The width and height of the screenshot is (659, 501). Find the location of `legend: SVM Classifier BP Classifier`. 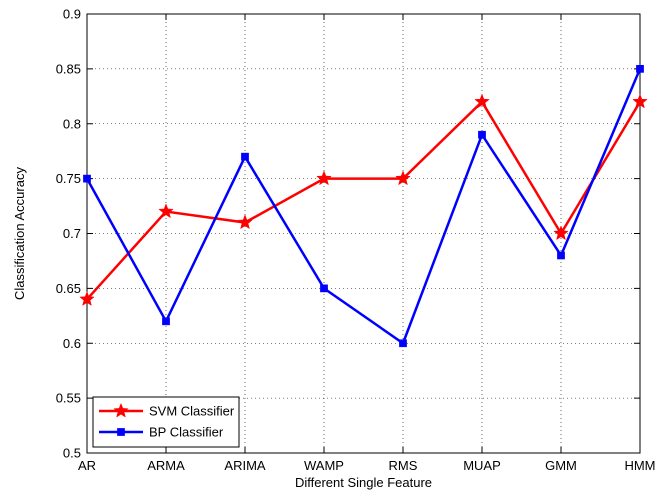

legend: SVM Classifier BP Classifier is located at coordinates (166, 422).